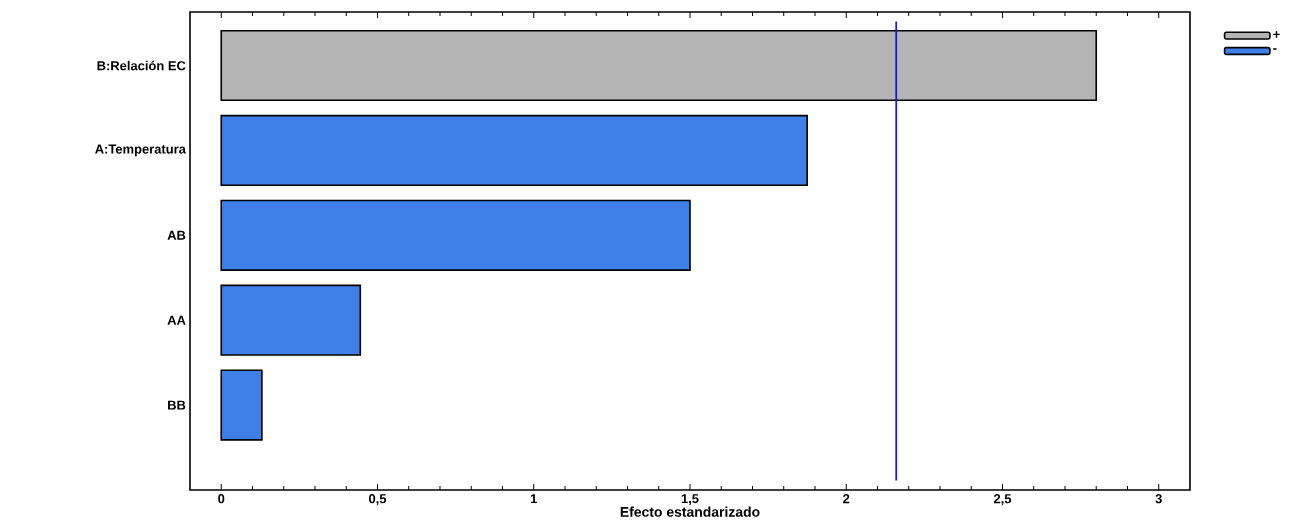 The width and height of the screenshot is (1312, 527). I want to click on x-tick-label: 1,5, so click(690, 500).